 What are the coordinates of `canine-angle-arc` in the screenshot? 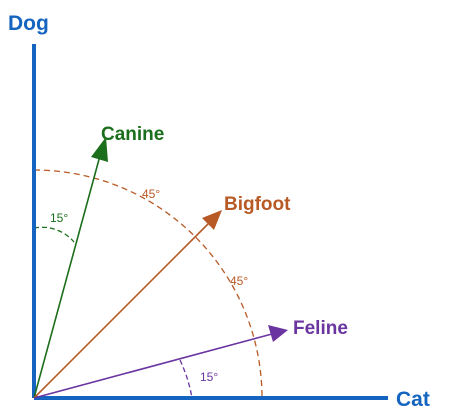 It's located at (54, 234).